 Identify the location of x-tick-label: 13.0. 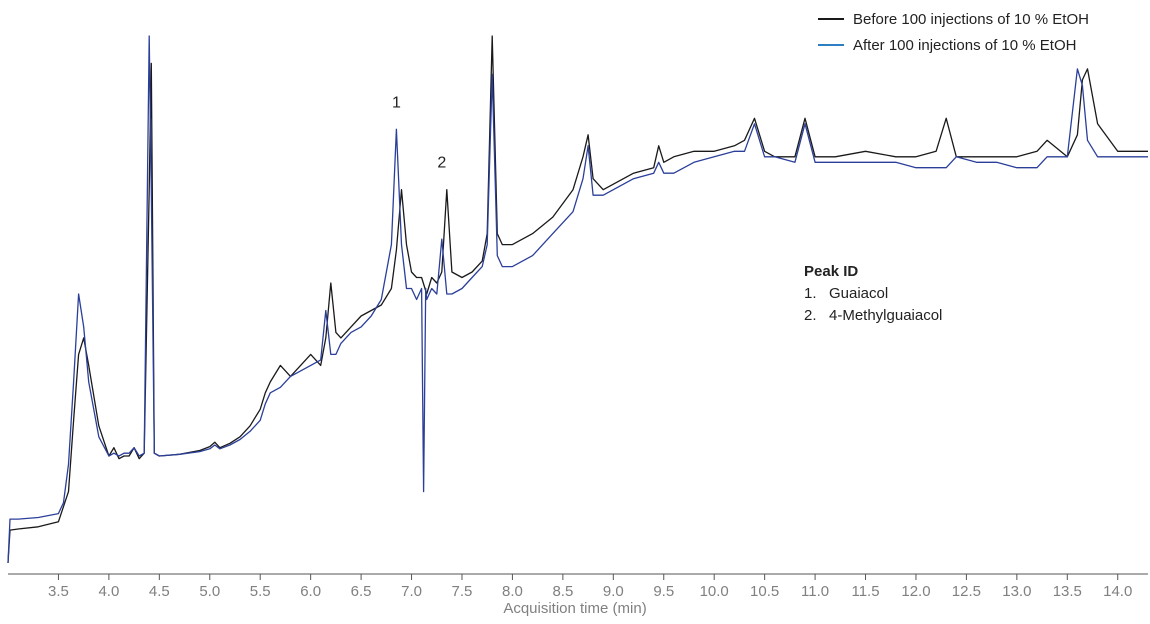
(1016, 591).